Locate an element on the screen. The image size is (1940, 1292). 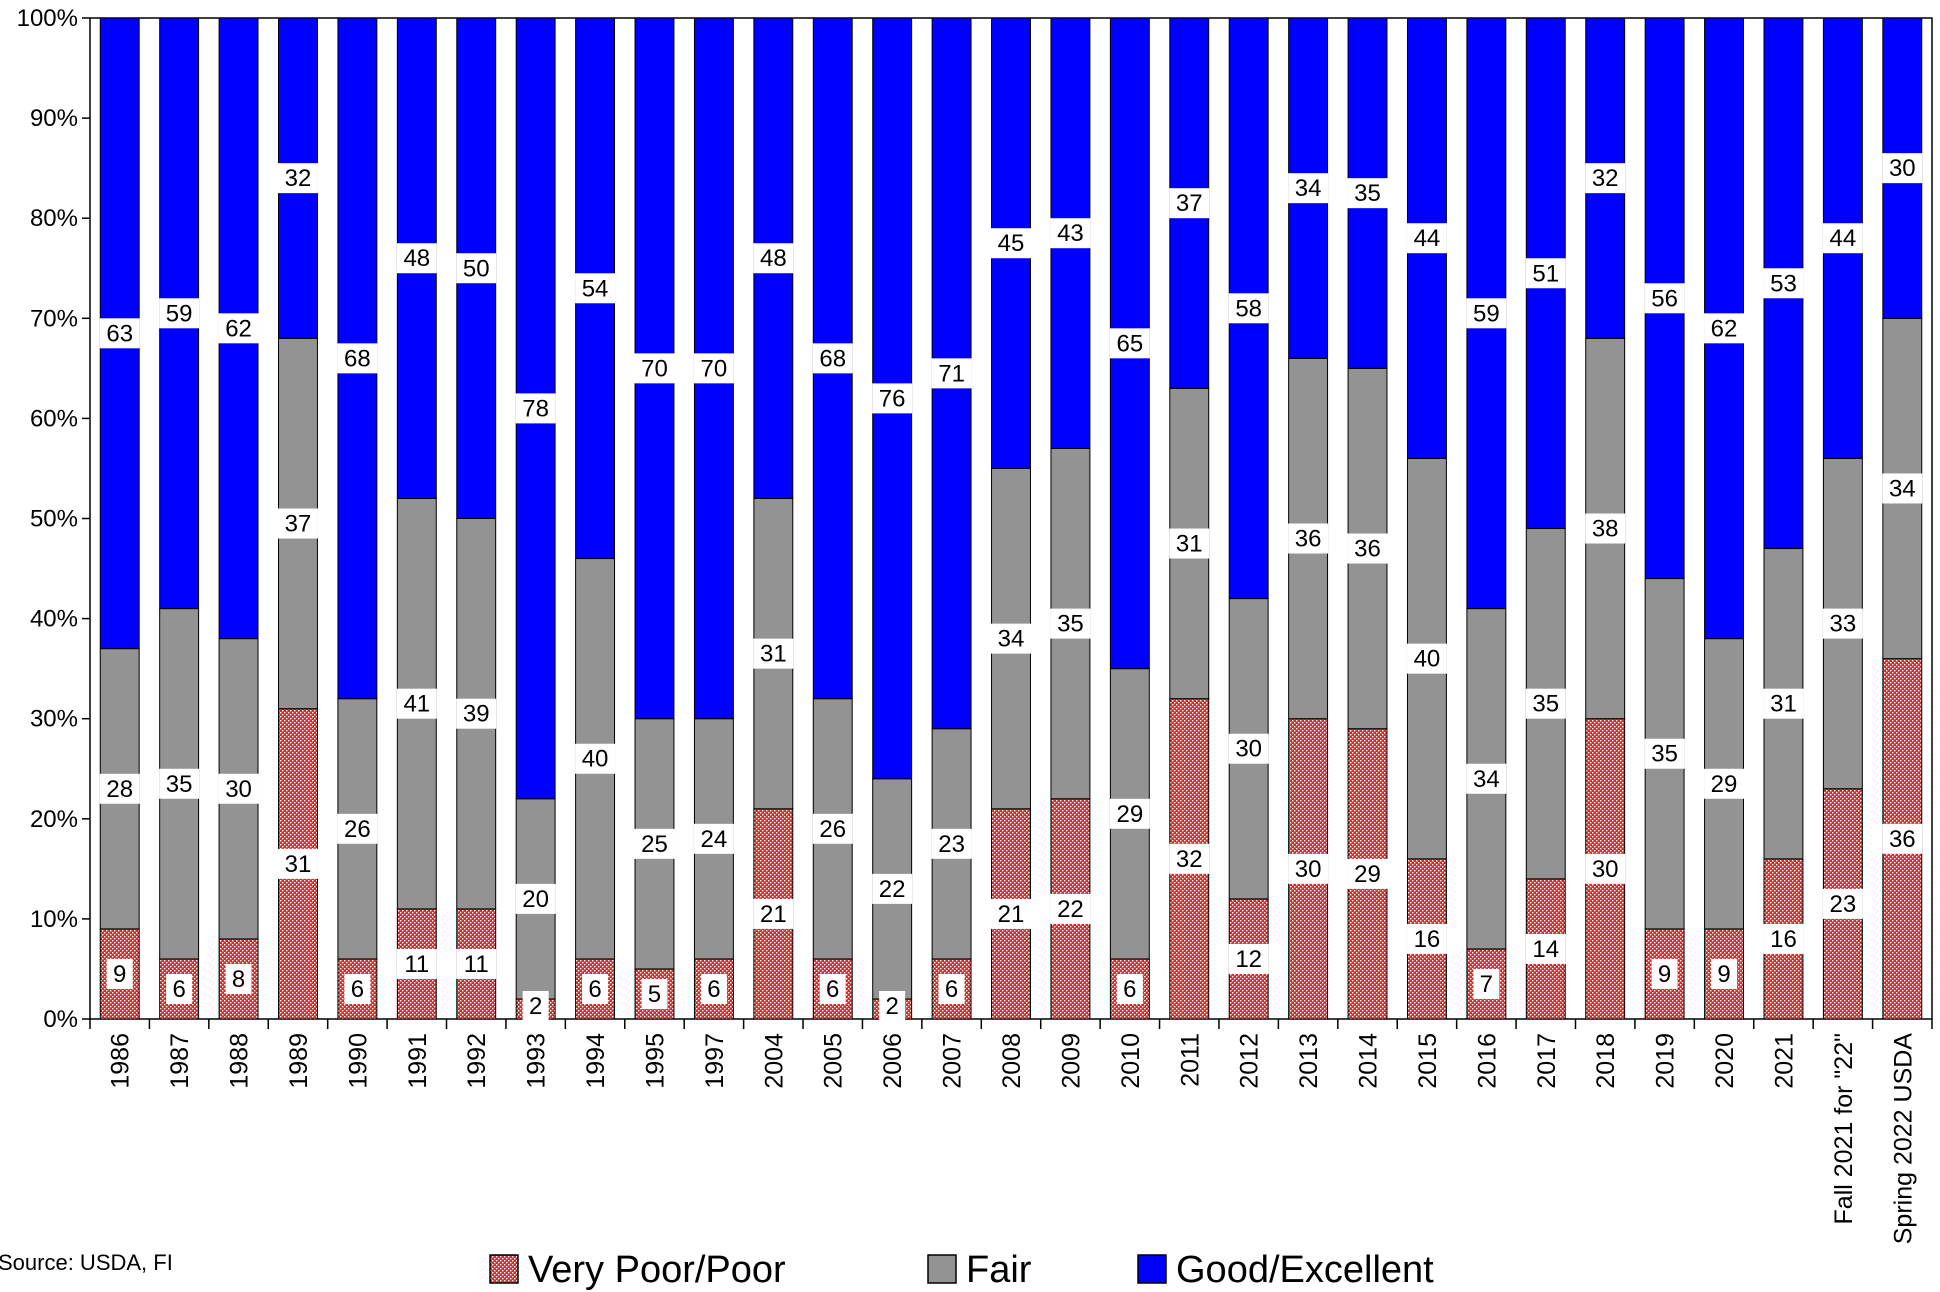
data-label: 32 is located at coordinates (297, 178).